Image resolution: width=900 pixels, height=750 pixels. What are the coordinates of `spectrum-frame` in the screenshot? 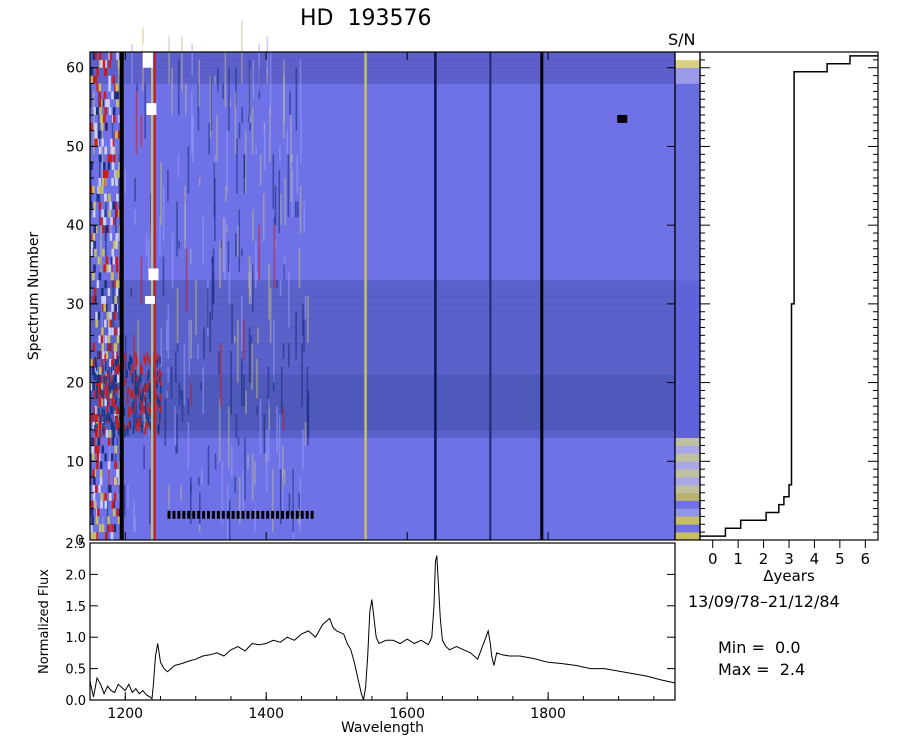 It's located at (382, 621).